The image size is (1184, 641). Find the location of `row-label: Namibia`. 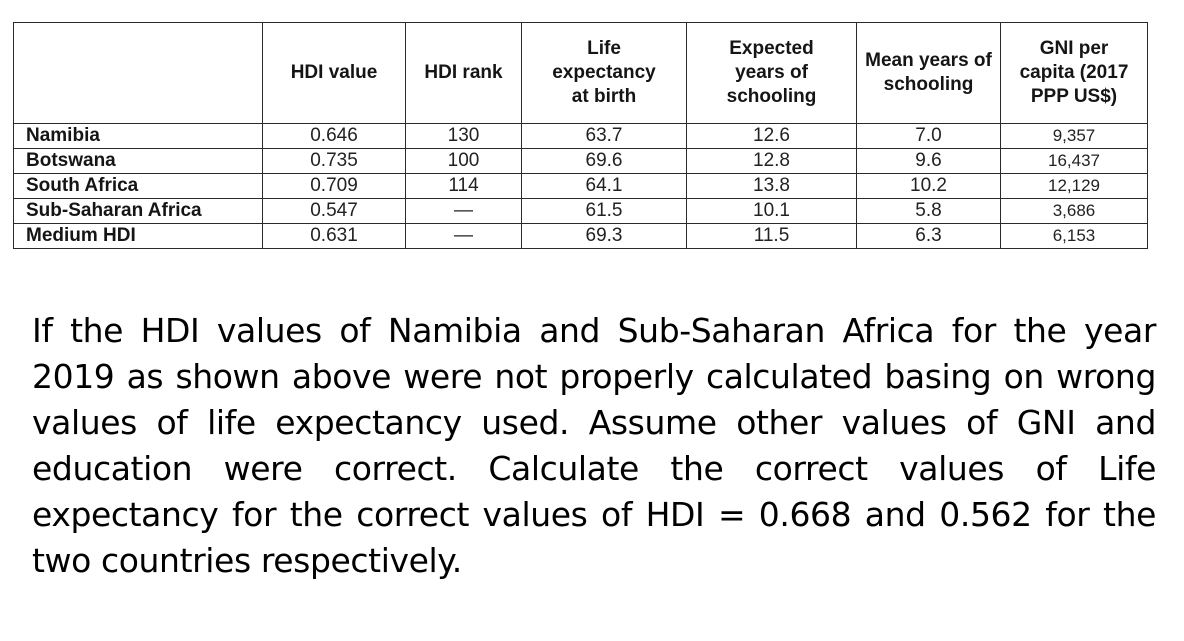

row-label: Namibia is located at coordinates (138, 136).